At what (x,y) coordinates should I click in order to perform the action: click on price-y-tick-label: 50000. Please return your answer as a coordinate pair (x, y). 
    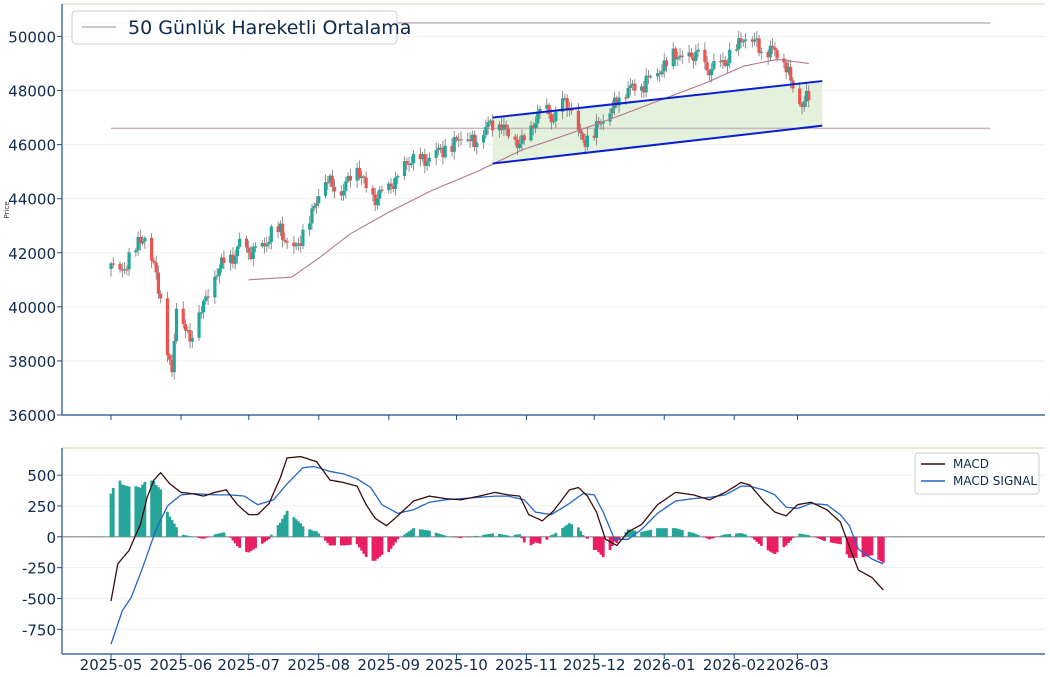
    Looking at the image, I should click on (32, 37).